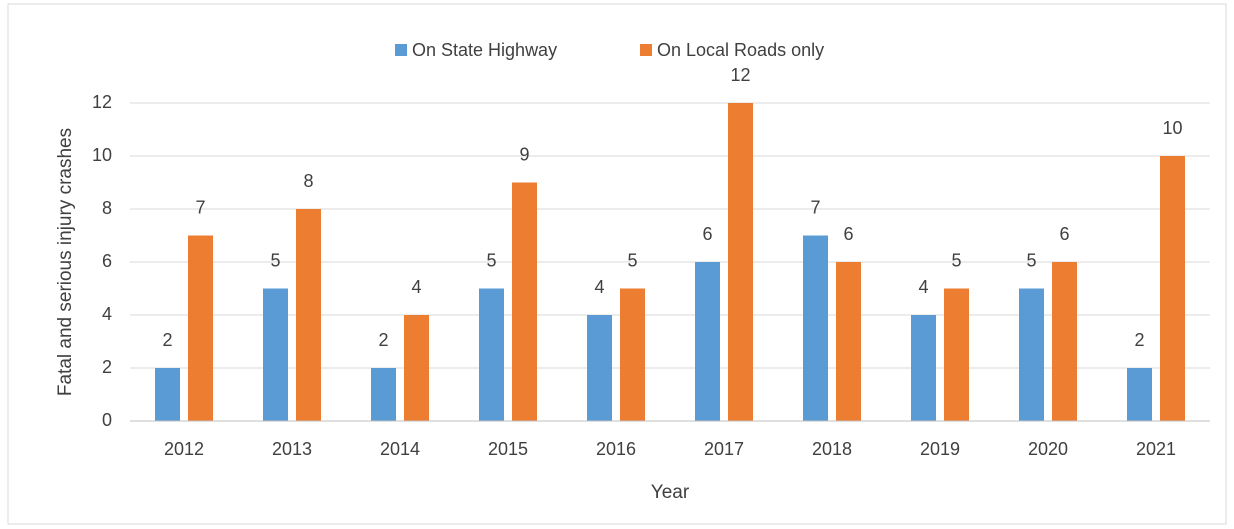 This screenshot has width=1234, height=529. I want to click on x-tick-label: 2016, so click(616, 449).